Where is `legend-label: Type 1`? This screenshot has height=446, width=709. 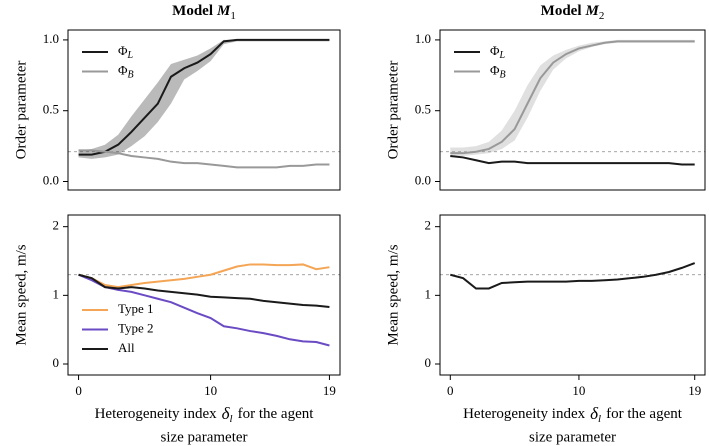 legend-label: Type 1 is located at coordinates (136, 308).